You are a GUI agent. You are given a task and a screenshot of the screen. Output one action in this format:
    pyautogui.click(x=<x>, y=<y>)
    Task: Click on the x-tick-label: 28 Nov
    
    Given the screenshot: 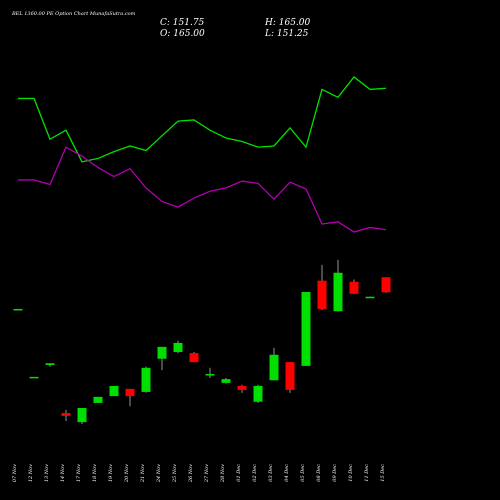 What is the action you would take?
    pyautogui.click(x=223, y=473)
    